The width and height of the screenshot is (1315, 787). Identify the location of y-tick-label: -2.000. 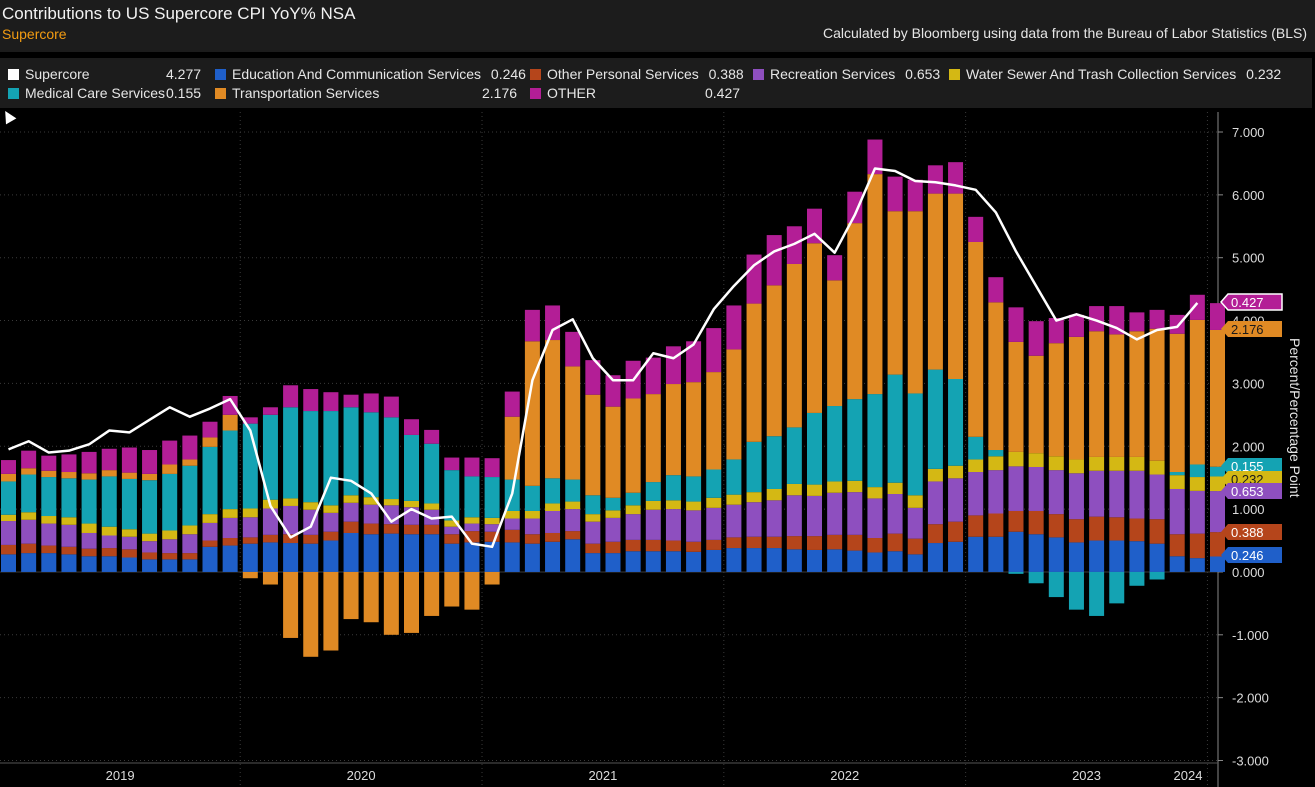
(1250, 698).